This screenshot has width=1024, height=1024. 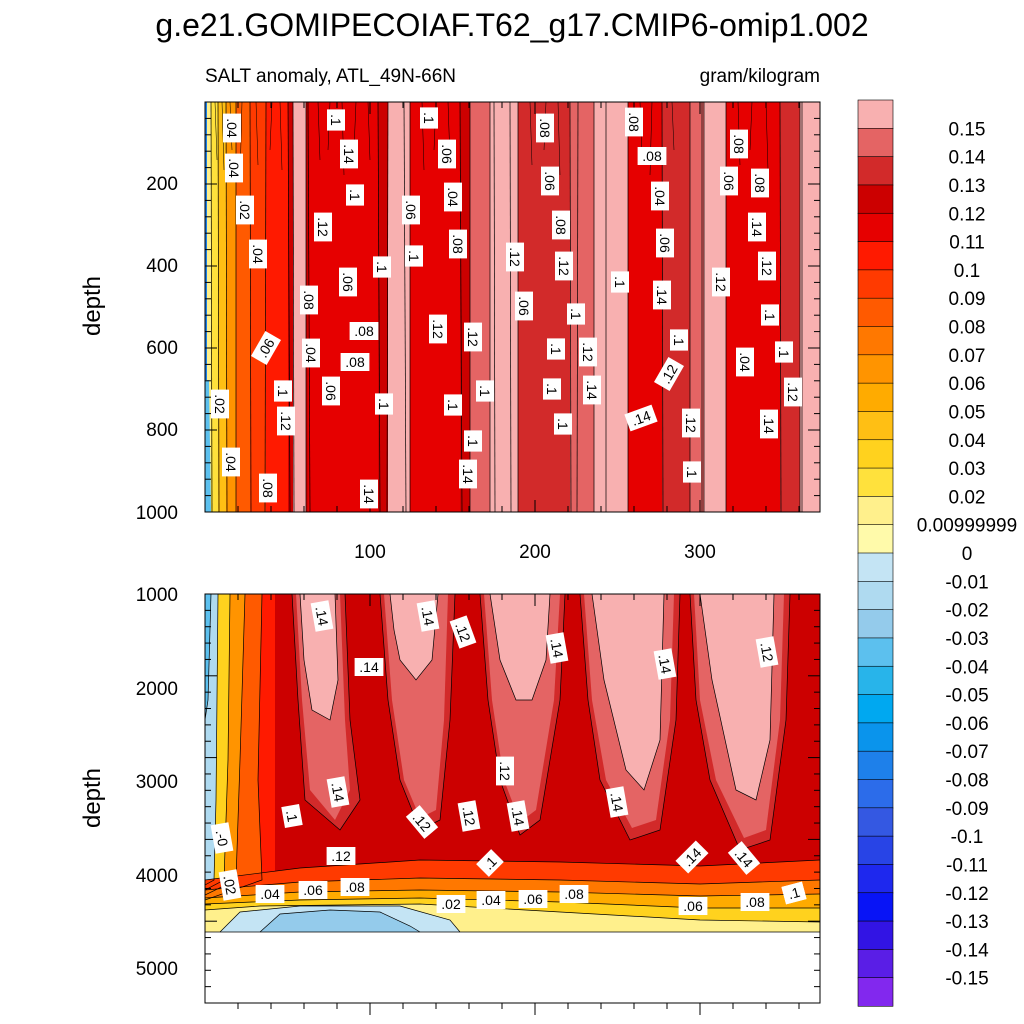 I want to click on bottom-y-tick-labels: 1000 2000 3000 4000 5000, so click(x=157, y=782).